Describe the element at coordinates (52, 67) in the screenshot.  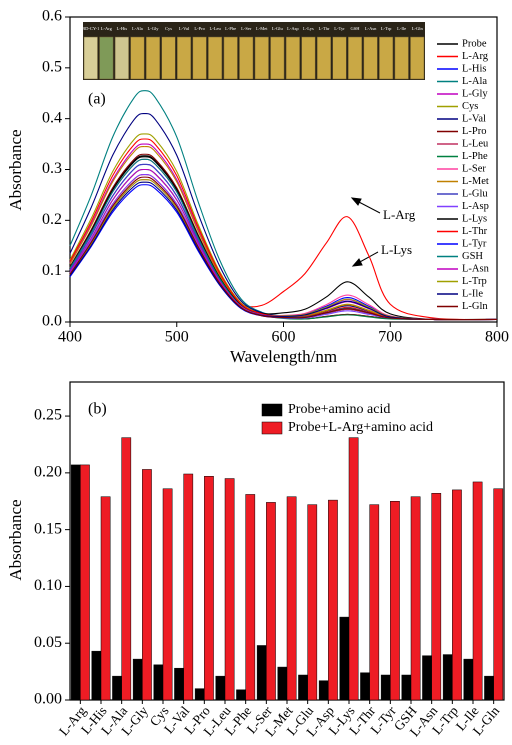
I see `y-tick-label: 0.5` at that location.